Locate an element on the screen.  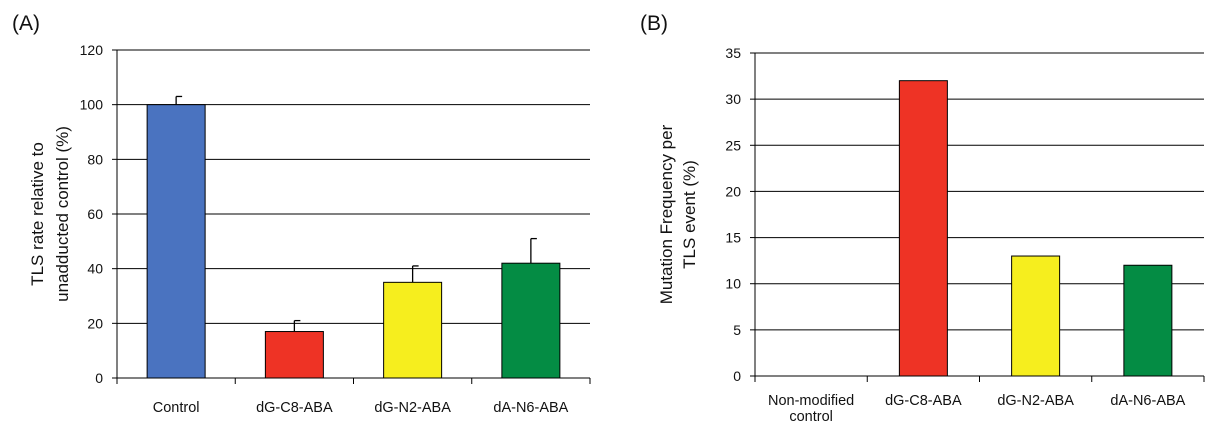
y-tick-label: 120 is located at coordinates (92, 50).